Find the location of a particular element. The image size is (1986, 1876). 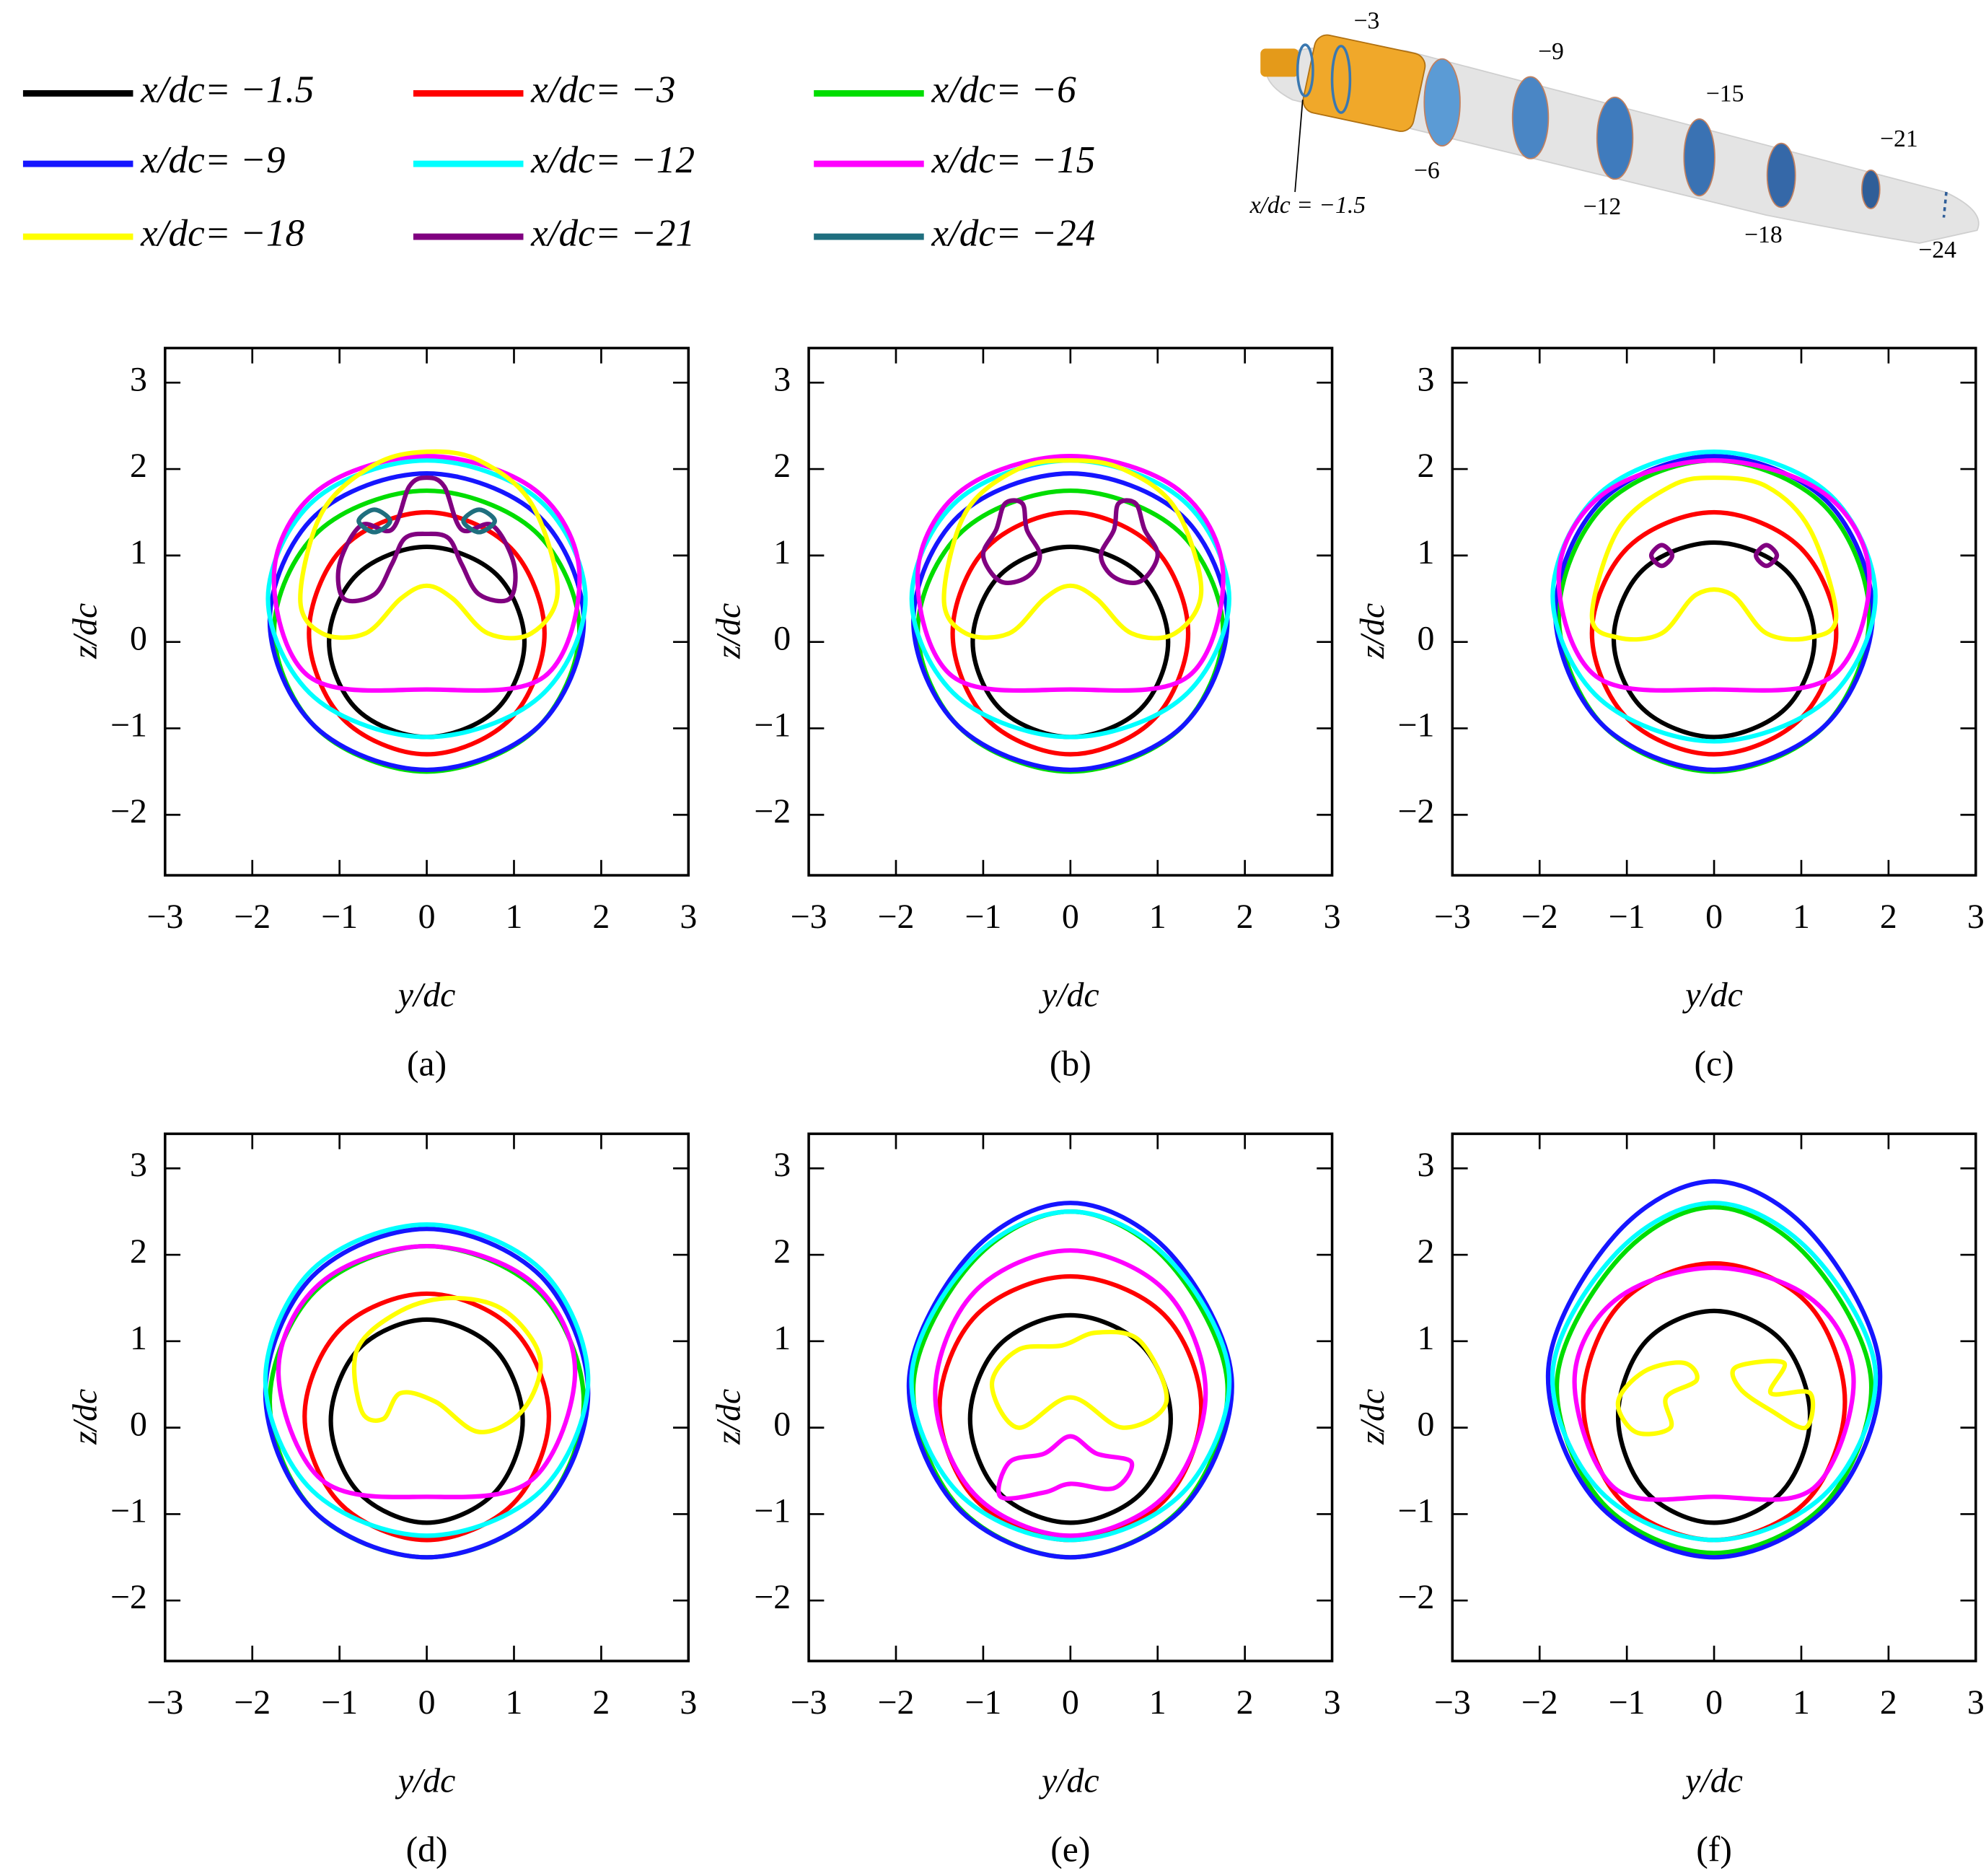

panel-caption: (a) is located at coordinates (427, 1064).